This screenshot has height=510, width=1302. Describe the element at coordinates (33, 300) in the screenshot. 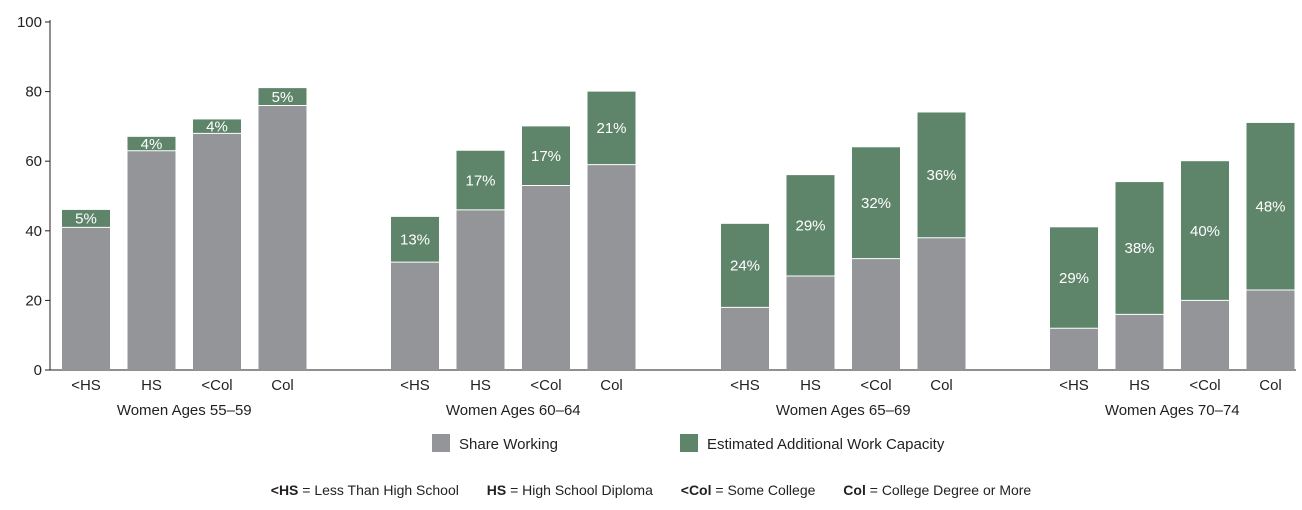

I see `y-tick-label: 20` at that location.